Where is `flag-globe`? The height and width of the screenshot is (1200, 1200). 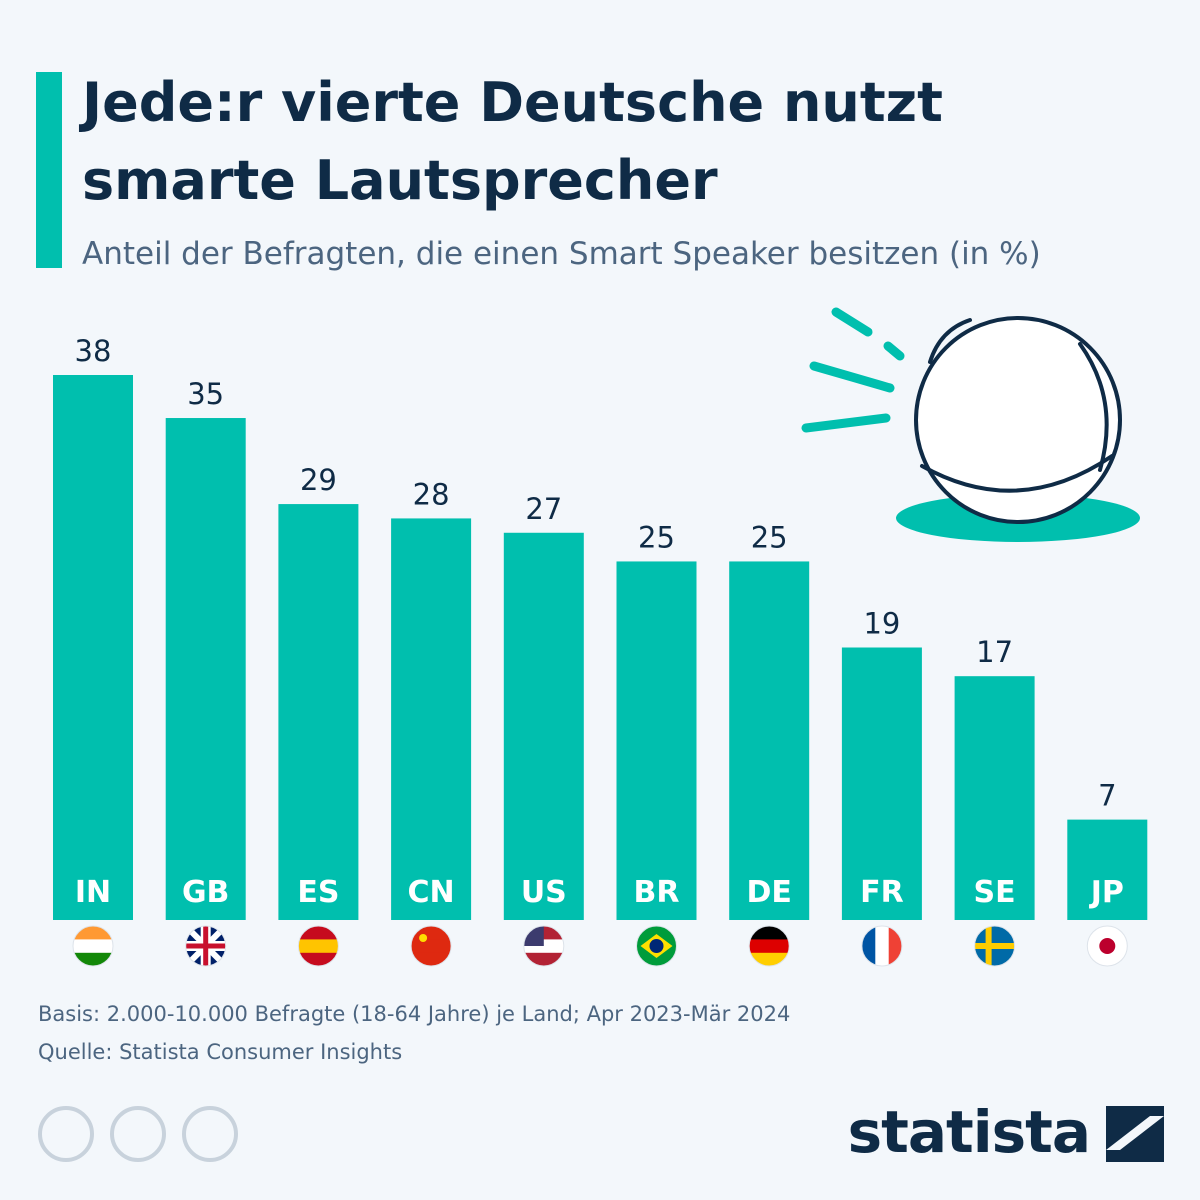 flag-globe is located at coordinates (656, 946).